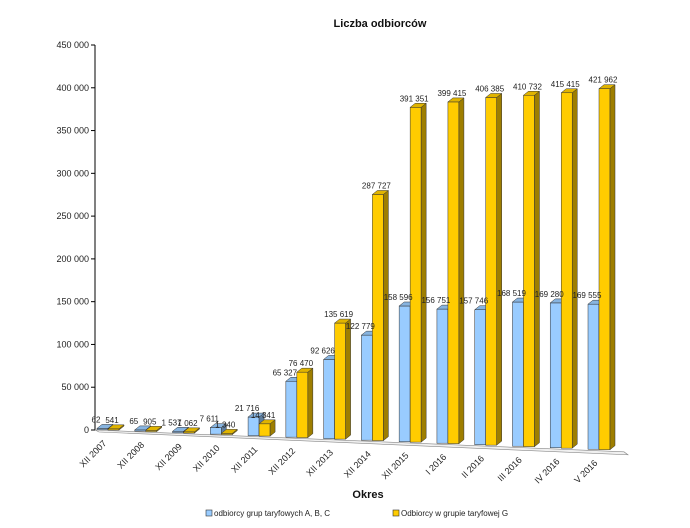  What do you see at coordinates (587, 295) in the screenshot?
I see `data-label: 169 555` at bounding box center [587, 295].